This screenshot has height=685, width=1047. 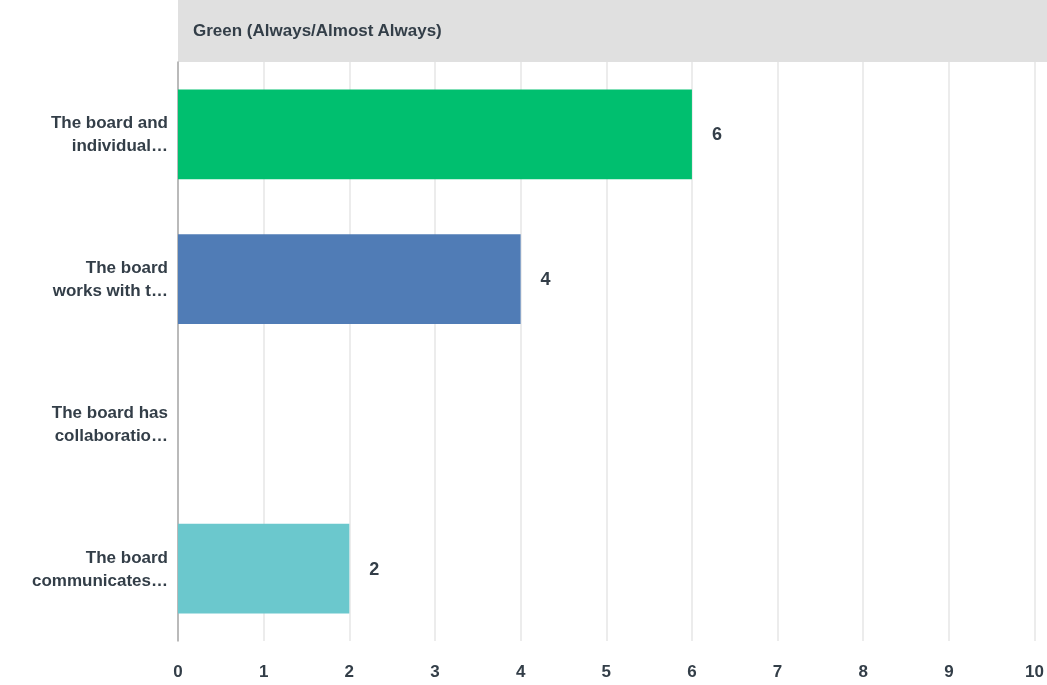 What do you see at coordinates (606, 671) in the screenshot?
I see `x-tick-label: 5` at bounding box center [606, 671].